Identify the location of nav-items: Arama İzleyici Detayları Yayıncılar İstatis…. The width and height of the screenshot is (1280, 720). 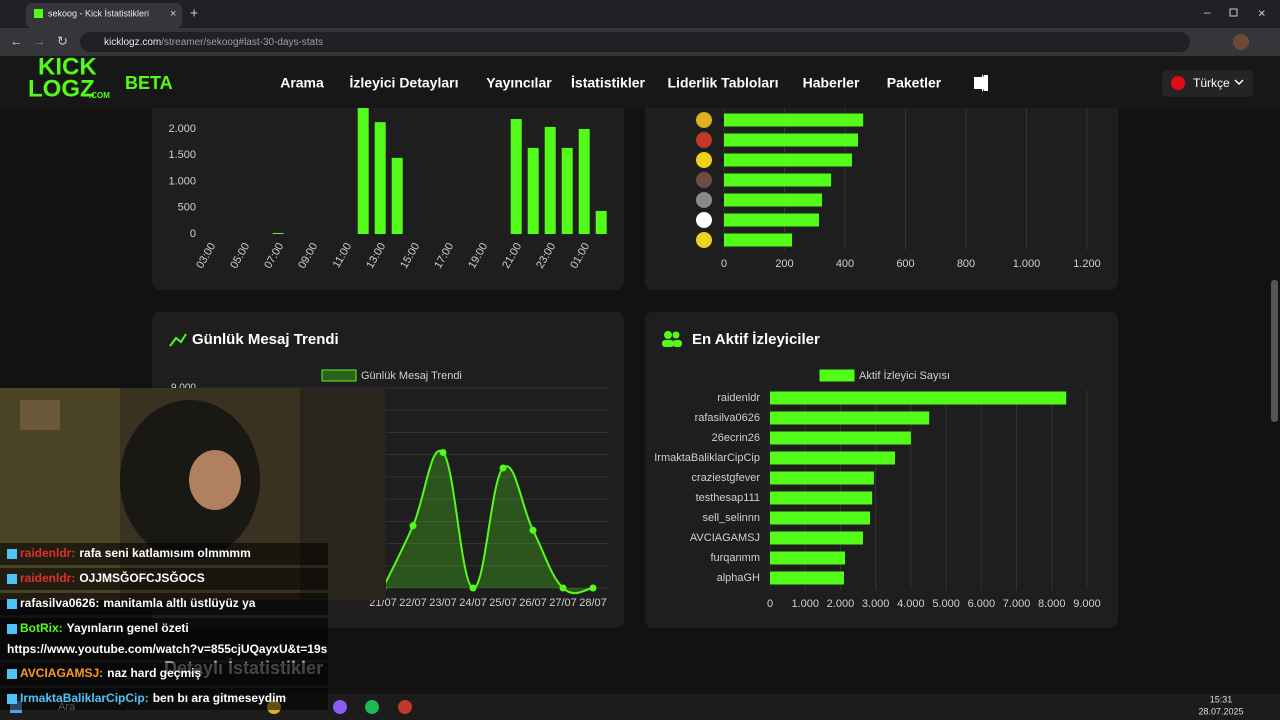
(611, 83).